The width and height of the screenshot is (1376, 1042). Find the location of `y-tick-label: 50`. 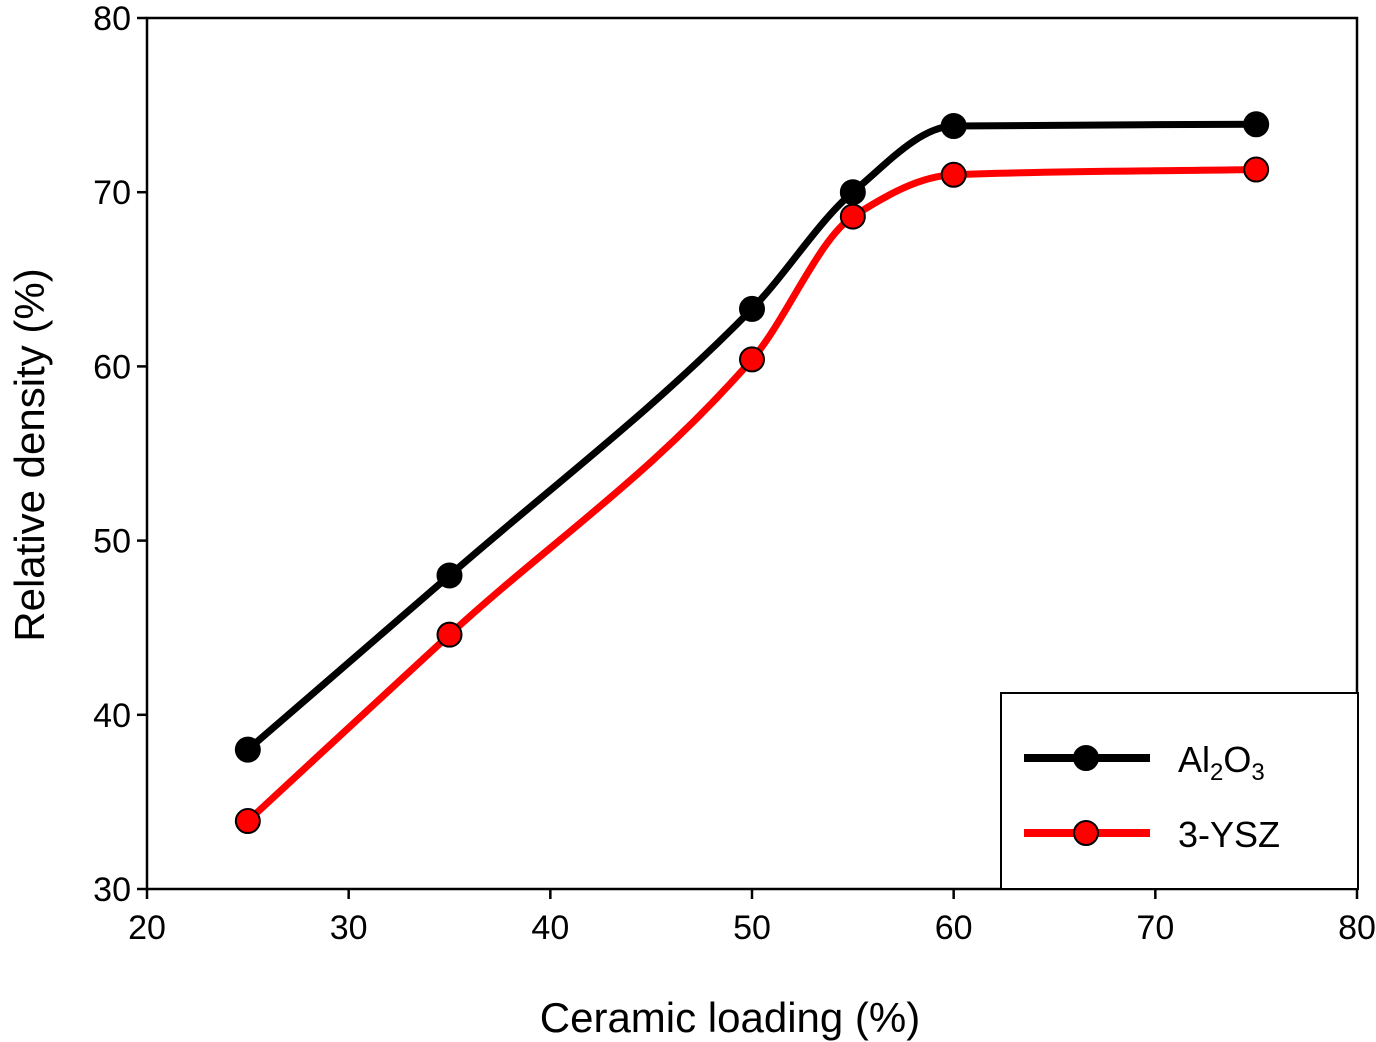

y-tick-label: 50 is located at coordinates (112, 542).